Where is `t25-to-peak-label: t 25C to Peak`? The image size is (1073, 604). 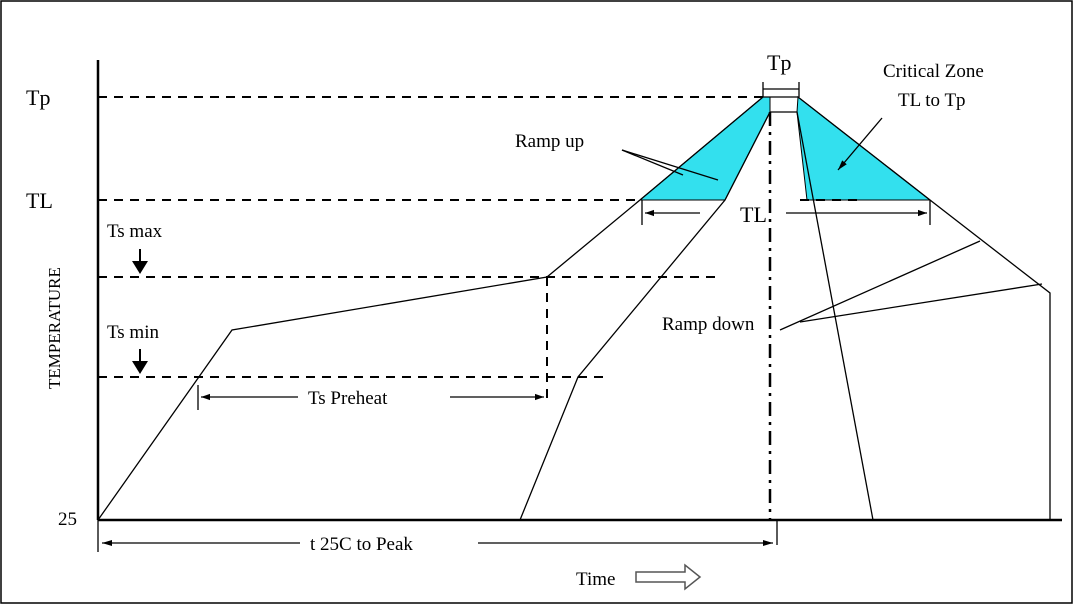
t25-to-peak-label: t 25C to Peak is located at coordinates (361, 544).